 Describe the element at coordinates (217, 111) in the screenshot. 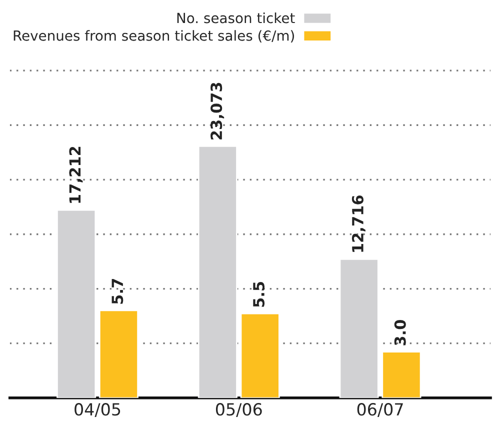

I see `data-label: 23,073` at that location.